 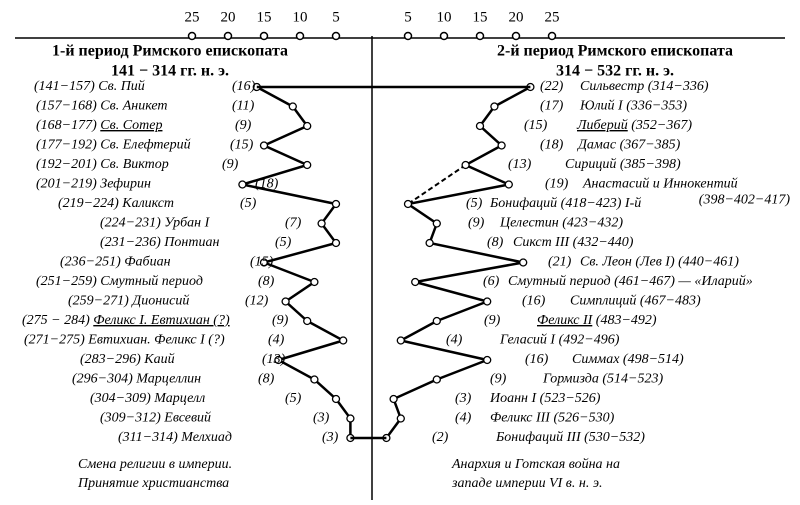 I want to click on dates: (219−224), so click(x=88, y=203).